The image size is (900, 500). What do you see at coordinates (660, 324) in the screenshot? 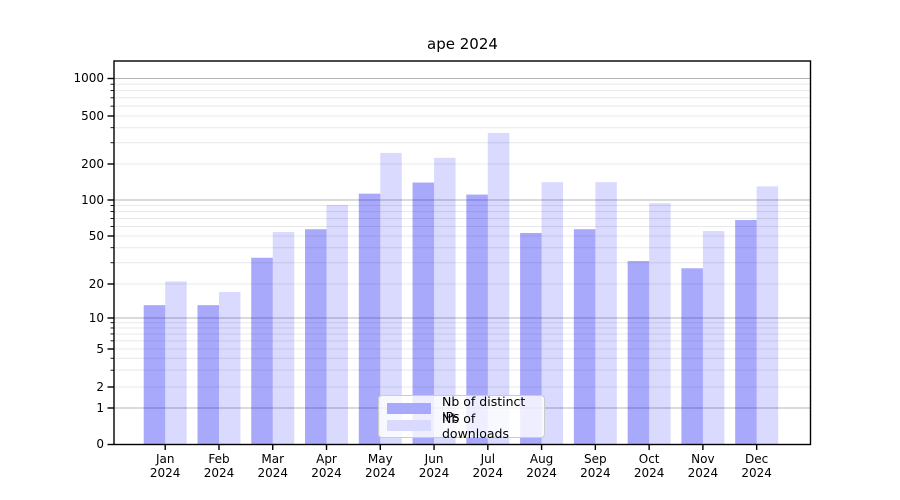
I see `bar-downloads-oct` at bounding box center [660, 324].